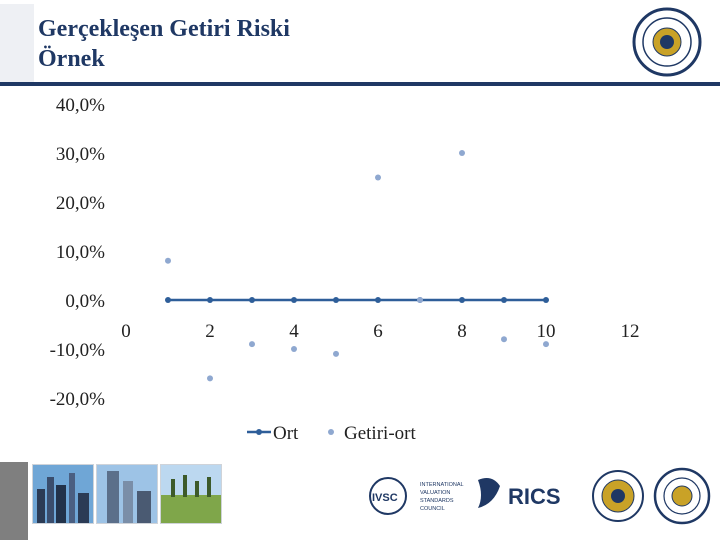 Image resolution: width=720 pixels, height=540 pixels. What do you see at coordinates (126, 331) in the screenshot?
I see `x-tick-label: 0` at bounding box center [126, 331].